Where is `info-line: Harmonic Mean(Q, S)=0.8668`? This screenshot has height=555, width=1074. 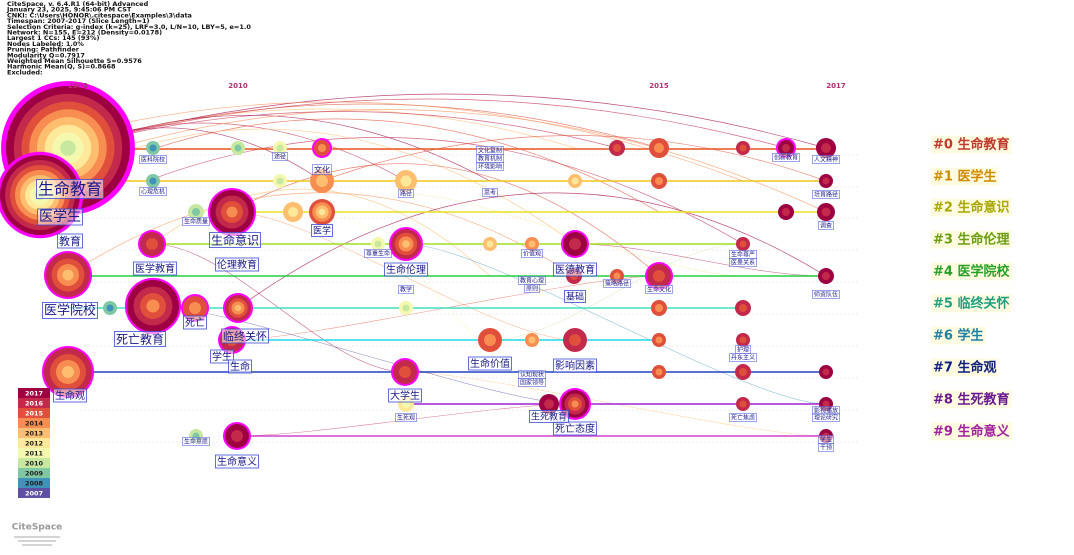 info-line: Harmonic Mean(Q, S)=0.8668 is located at coordinates (61, 67).